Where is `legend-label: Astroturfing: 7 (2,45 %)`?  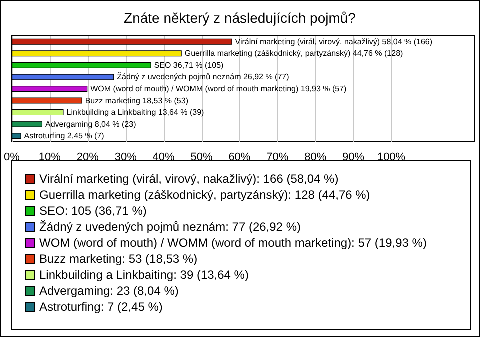 legend-label: Astroturfing: 7 (2,45 %) is located at coordinates (101, 307).